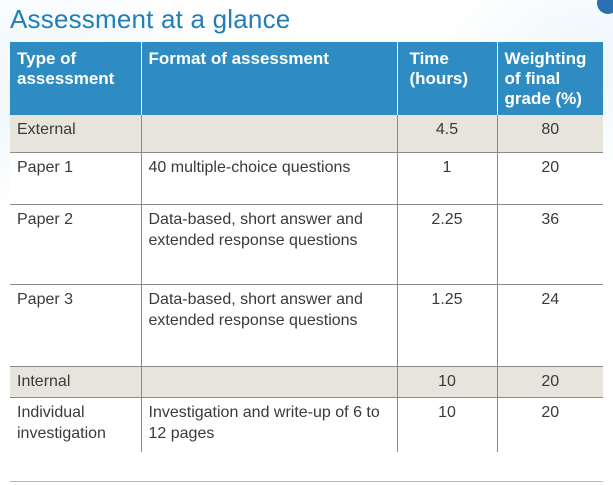 Image resolution: width=613 pixels, height=485 pixels. I want to click on column-header-type: Type of assessment, so click(76, 78).